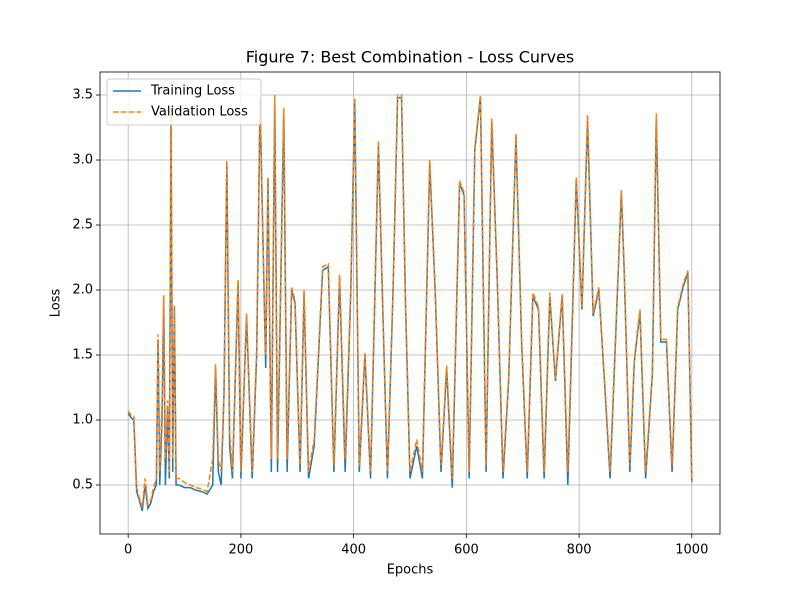 The height and width of the screenshot is (600, 800). What do you see at coordinates (691, 550) in the screenshot?
I see `x-tick-label: 1000` at bounding box center [691, 550].